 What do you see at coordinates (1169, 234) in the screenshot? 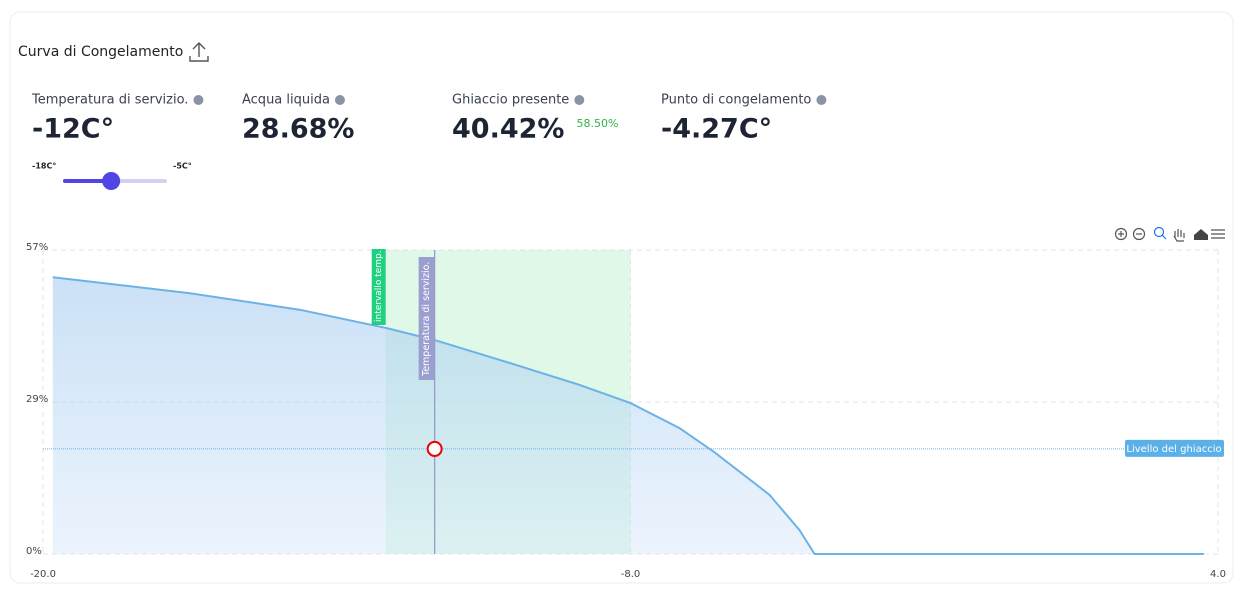
I see `toolbar` at bounding box center [1169, 234].